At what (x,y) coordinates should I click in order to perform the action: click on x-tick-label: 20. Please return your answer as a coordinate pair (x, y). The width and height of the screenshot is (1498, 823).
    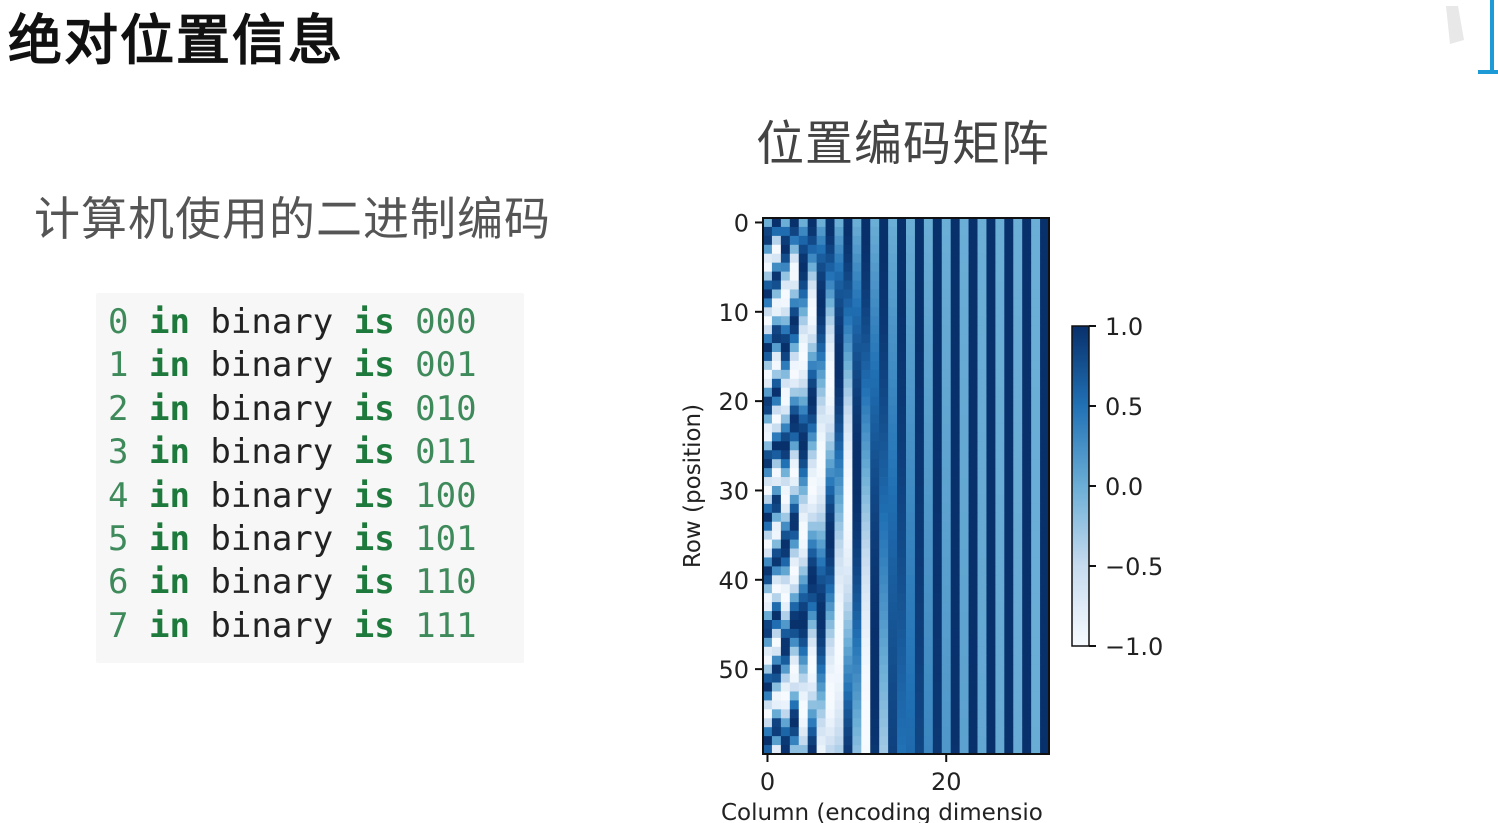
    Looking at the image, I should click on (946, 782).